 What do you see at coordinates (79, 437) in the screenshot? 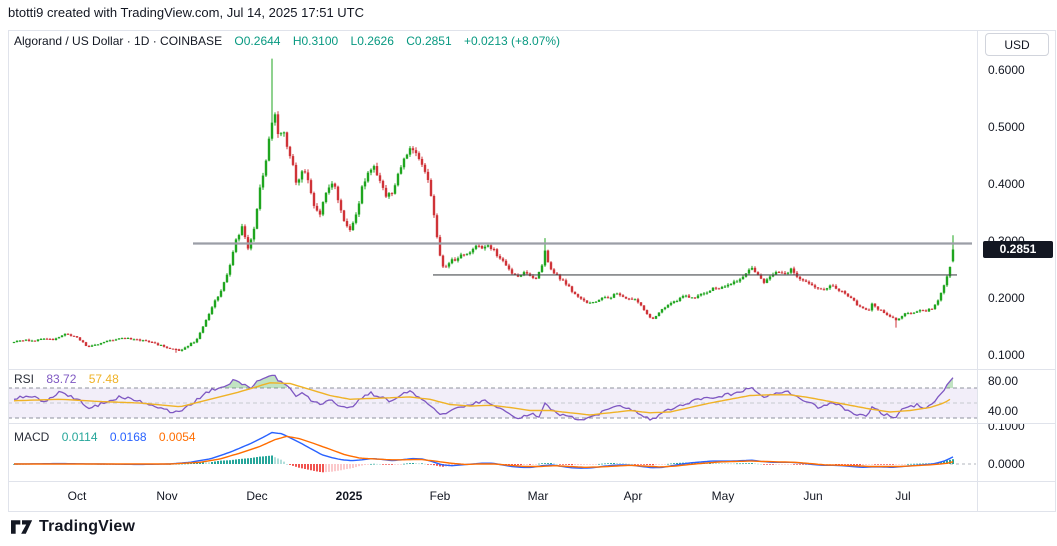
I see `macd-hist-value: 0.0114` at bounding box center [79, 437].